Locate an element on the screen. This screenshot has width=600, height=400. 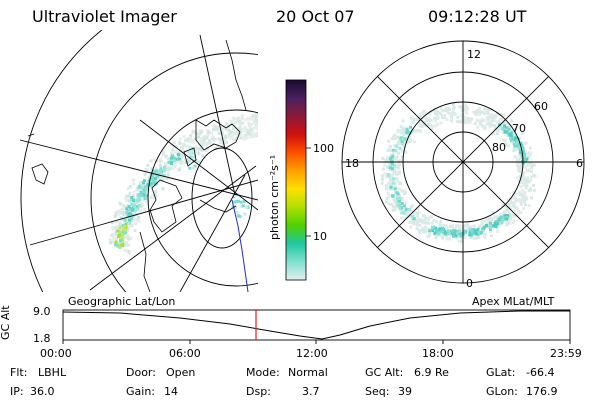
mlt-label-18: 18 is located at coordinates (352, 163).